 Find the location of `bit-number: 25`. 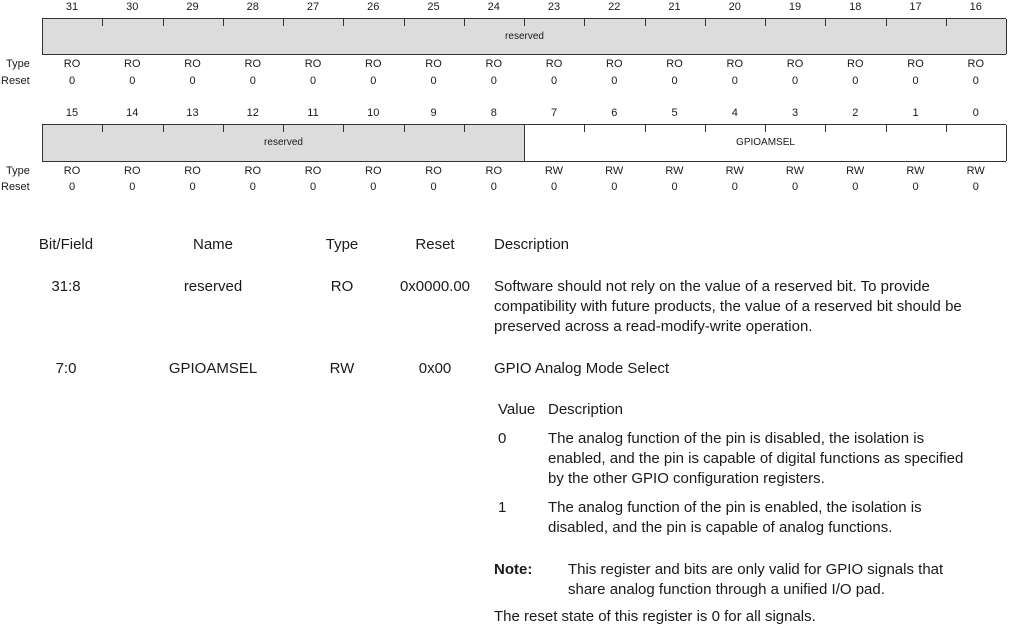

bit-number: 25 is located at coordinates (433, 7).